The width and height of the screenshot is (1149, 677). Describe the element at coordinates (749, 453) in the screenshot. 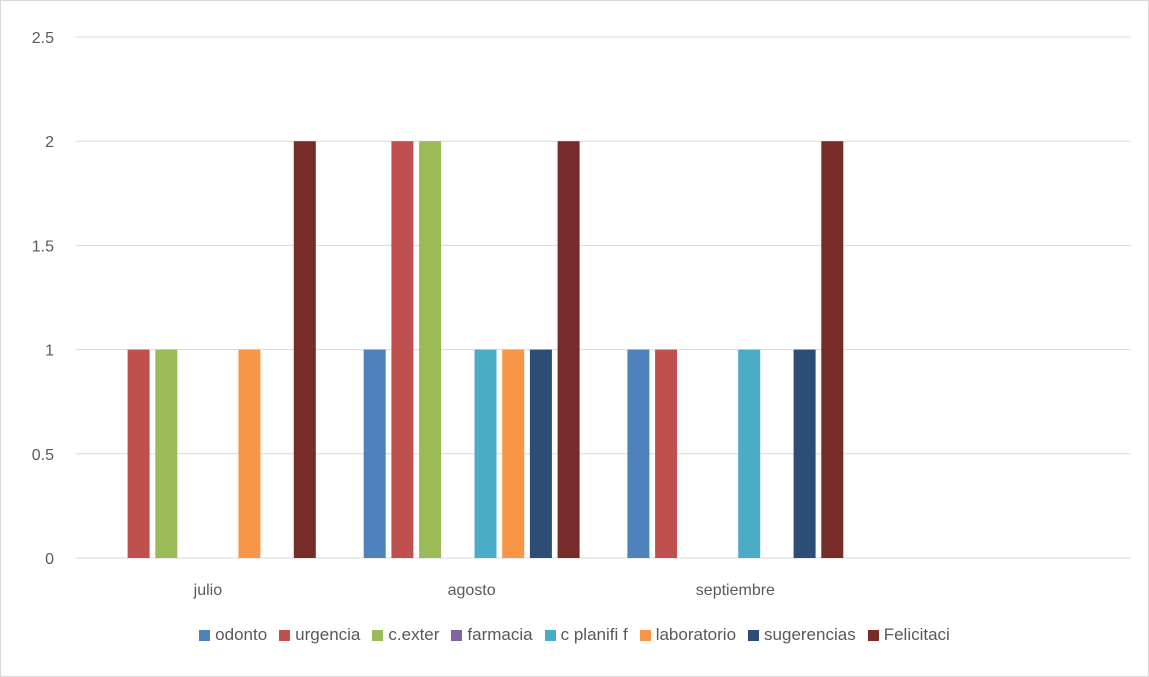

I see `bar-c-planifi-f-septiembre` at that location.